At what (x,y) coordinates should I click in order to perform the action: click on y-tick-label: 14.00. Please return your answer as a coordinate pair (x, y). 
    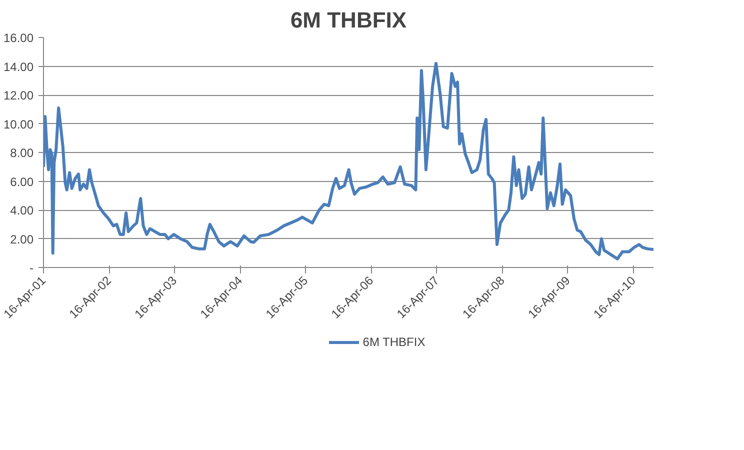
    Looking at the image, I should click on (18, 67).